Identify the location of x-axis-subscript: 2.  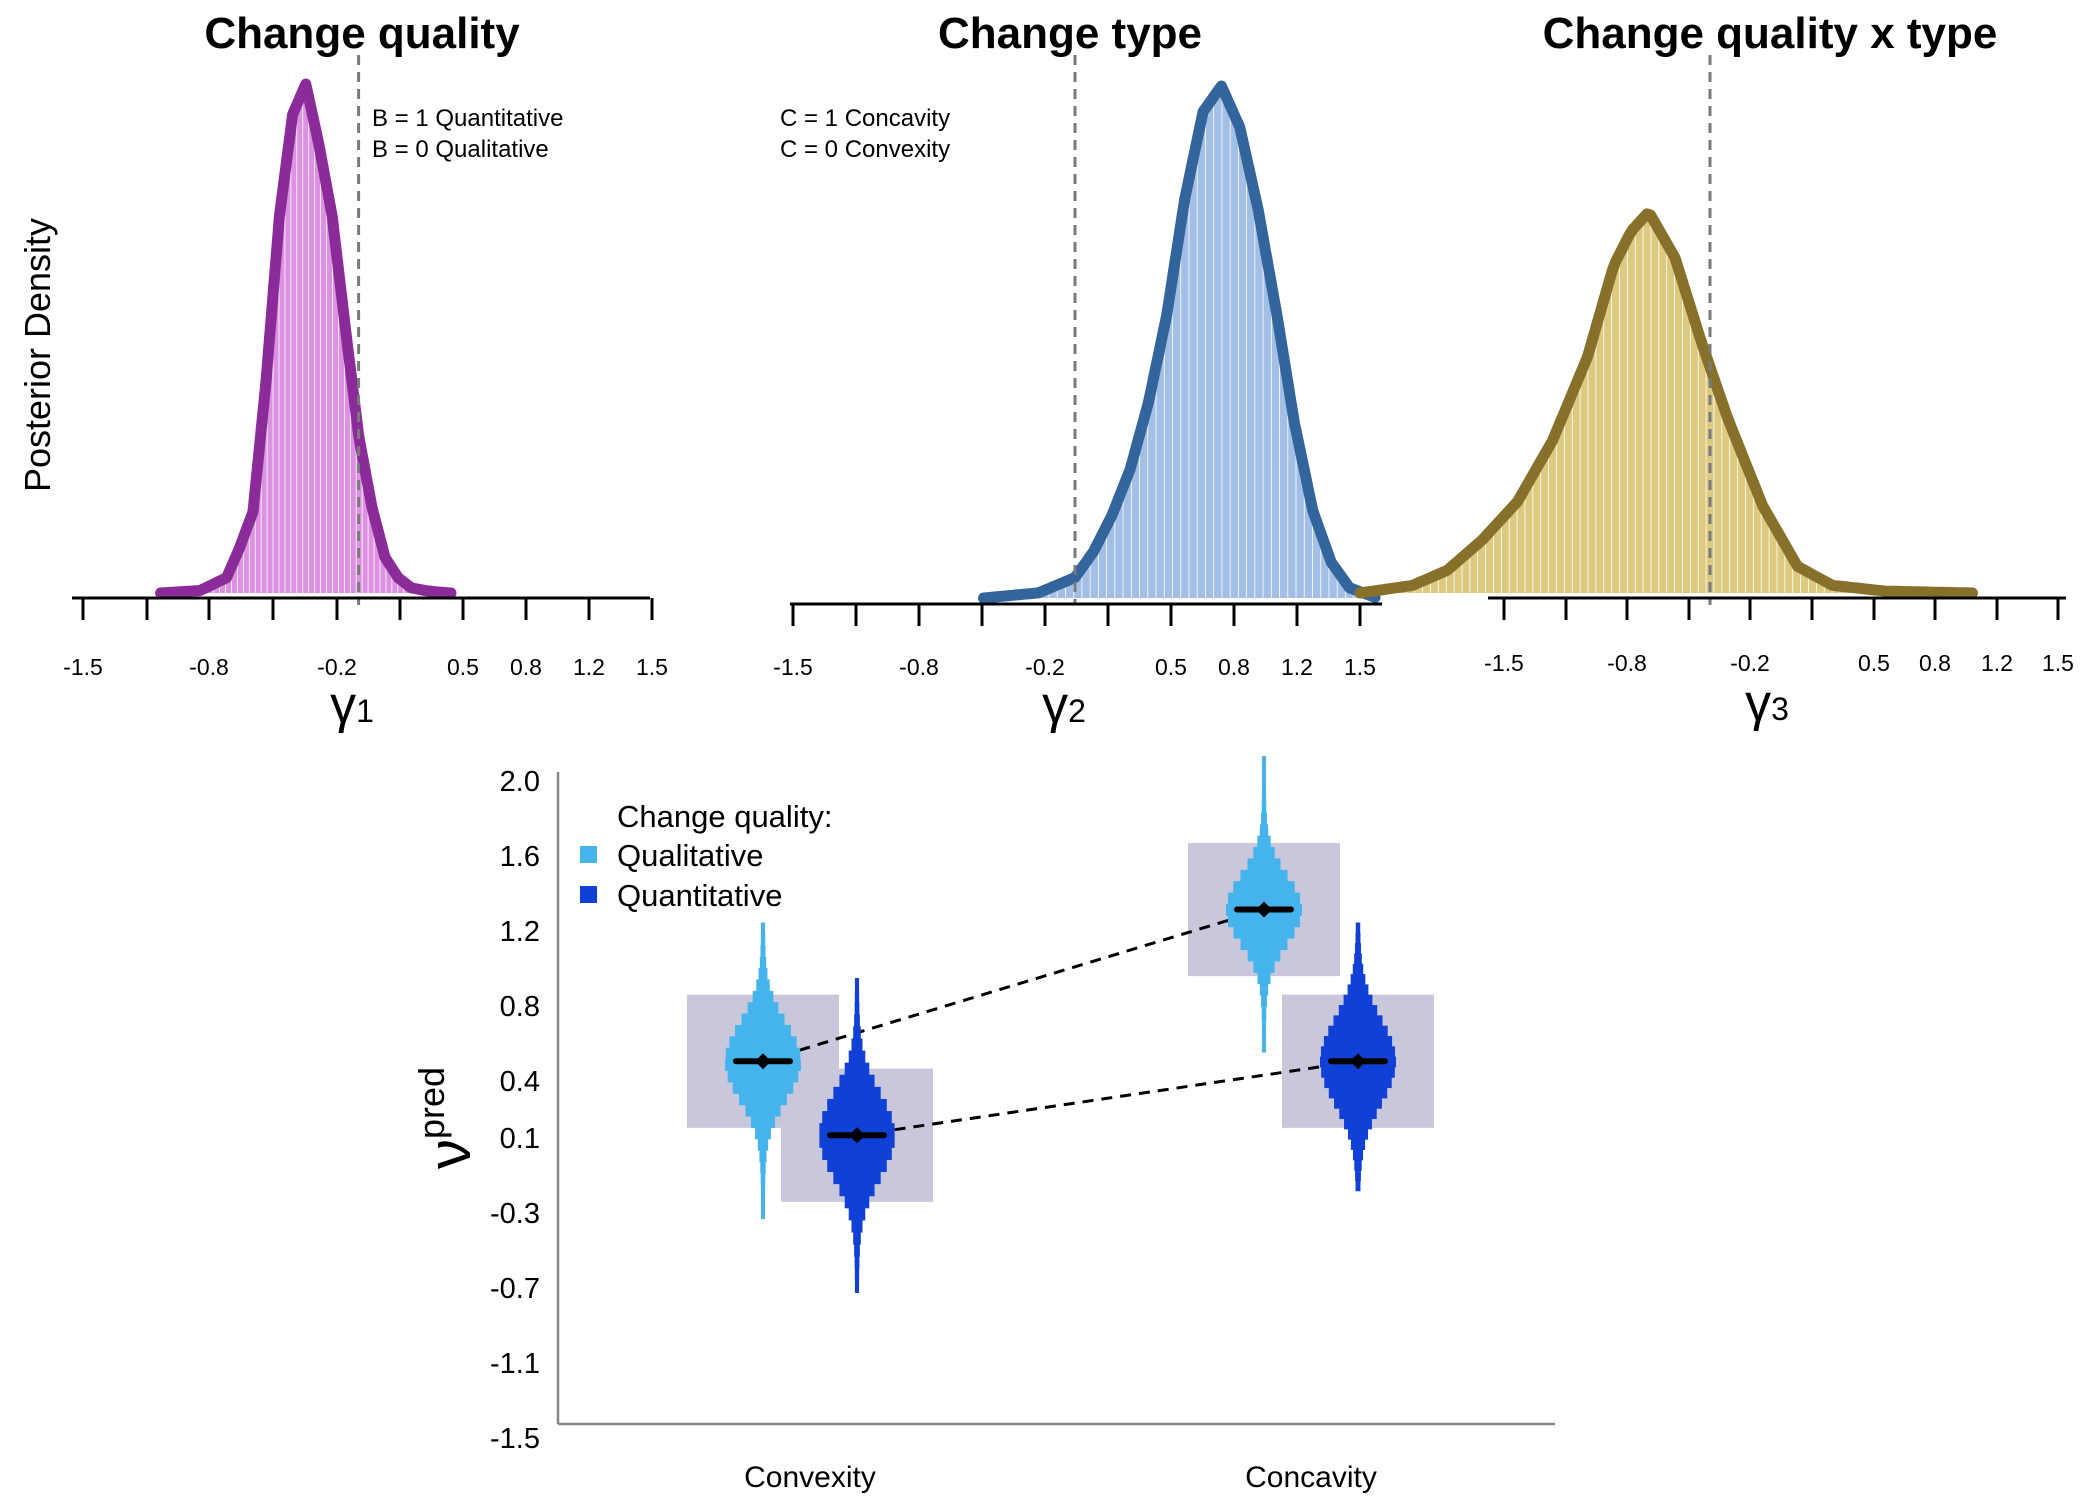
(1077, 711).